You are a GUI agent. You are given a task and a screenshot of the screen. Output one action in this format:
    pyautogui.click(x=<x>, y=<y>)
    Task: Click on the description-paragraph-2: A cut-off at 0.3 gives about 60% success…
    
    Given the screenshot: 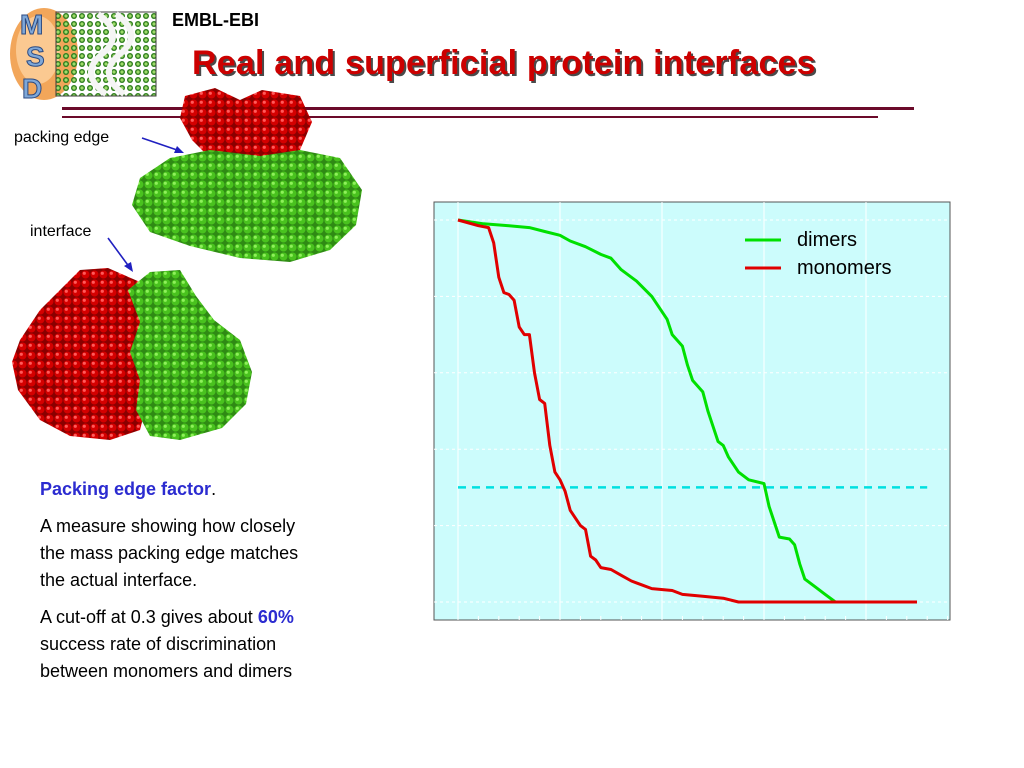 What is the action you would take?
    pyautogui.click(x=175, y=644)
    